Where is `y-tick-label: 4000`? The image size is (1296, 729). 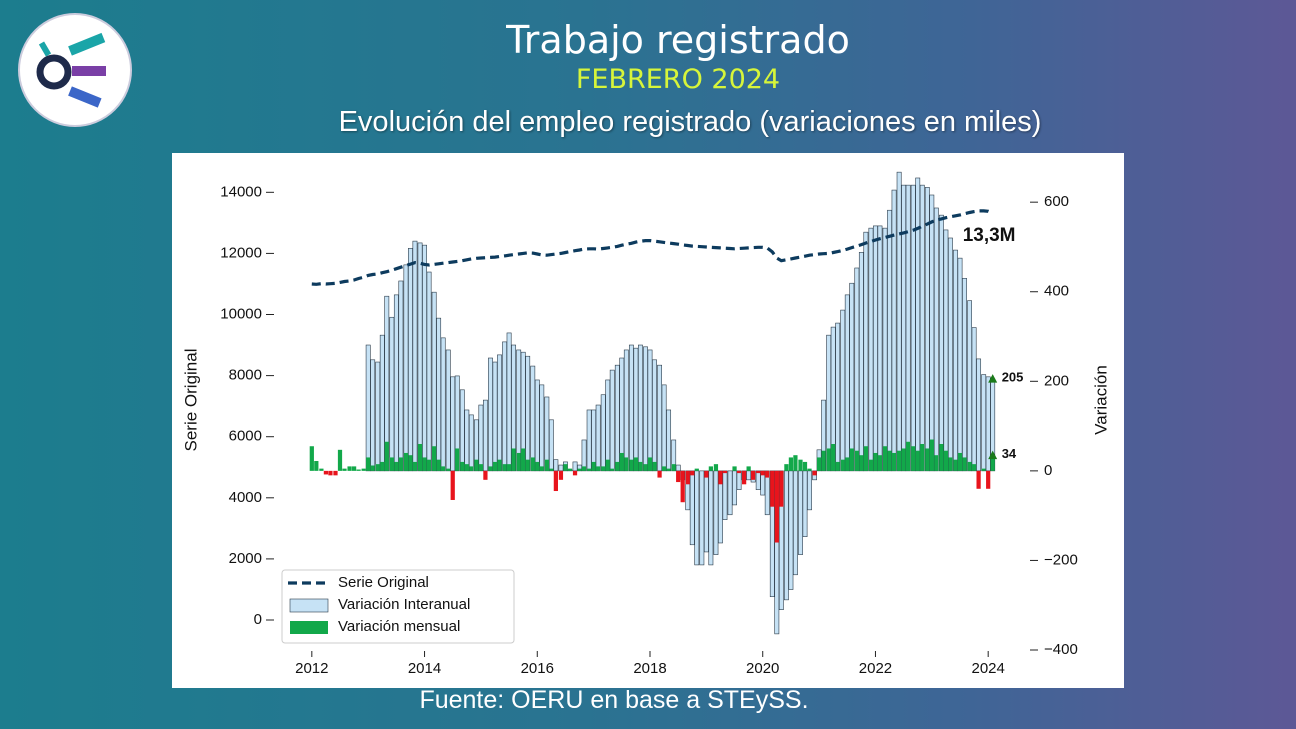 y-tick-label: 4000 is located at coordinates (245, 497).